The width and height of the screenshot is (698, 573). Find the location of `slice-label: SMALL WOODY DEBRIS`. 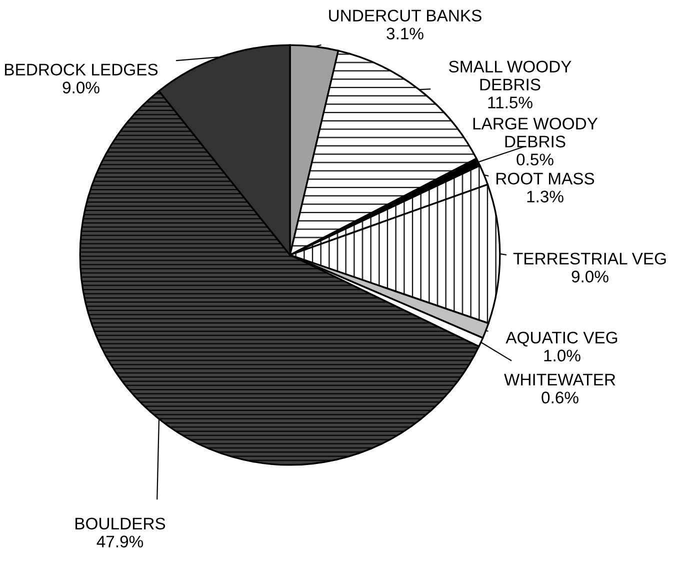

slice-label: SMALL WOODY DEBRIS is located at coordinates (510, 75).